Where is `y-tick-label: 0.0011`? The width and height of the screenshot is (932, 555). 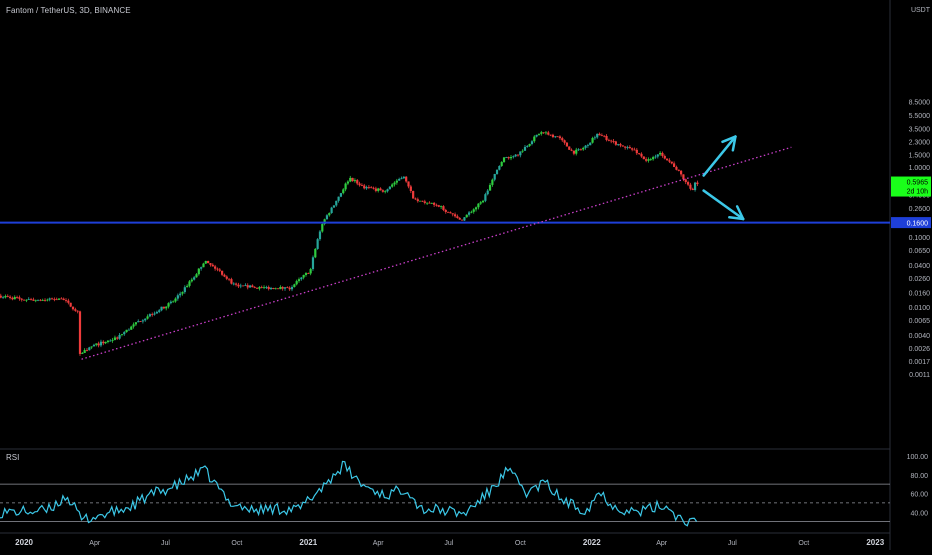
y-tick-label: 0.0011 is located at coordinates (919, 375).